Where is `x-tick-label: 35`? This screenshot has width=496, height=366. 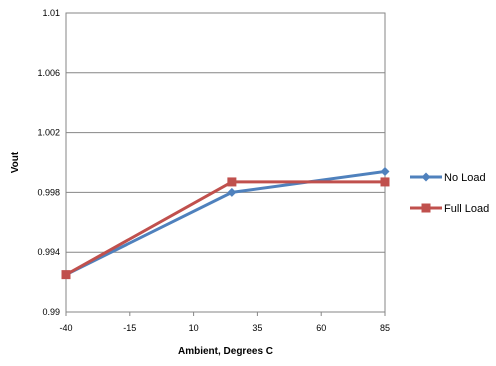 x-tick-label: 35 is located at coordinates (257, 328).